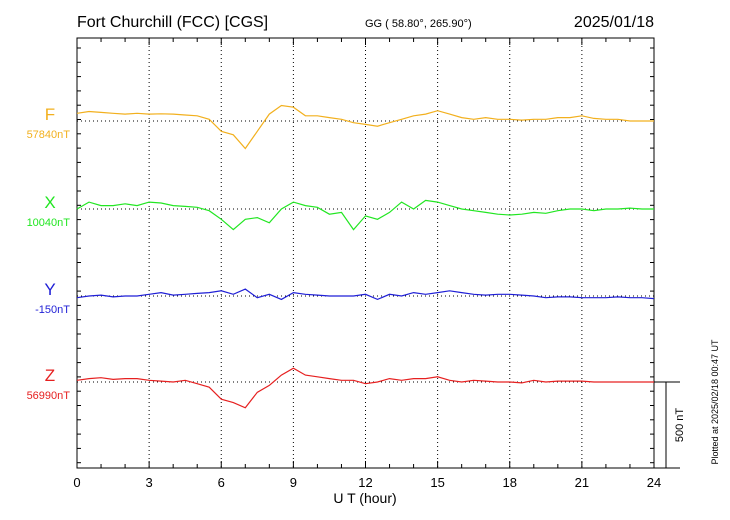 The image size is (730, 520). I want to click on series-line-x, so click(365, 215).